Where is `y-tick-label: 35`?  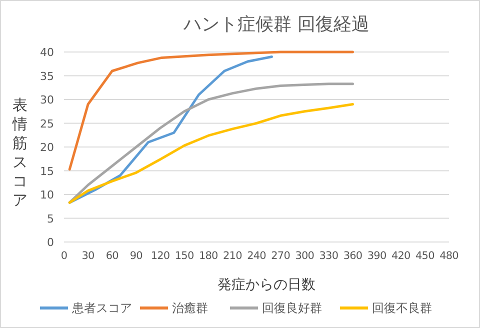
y-tick-label: 35 is located at coordinates (47, 76).